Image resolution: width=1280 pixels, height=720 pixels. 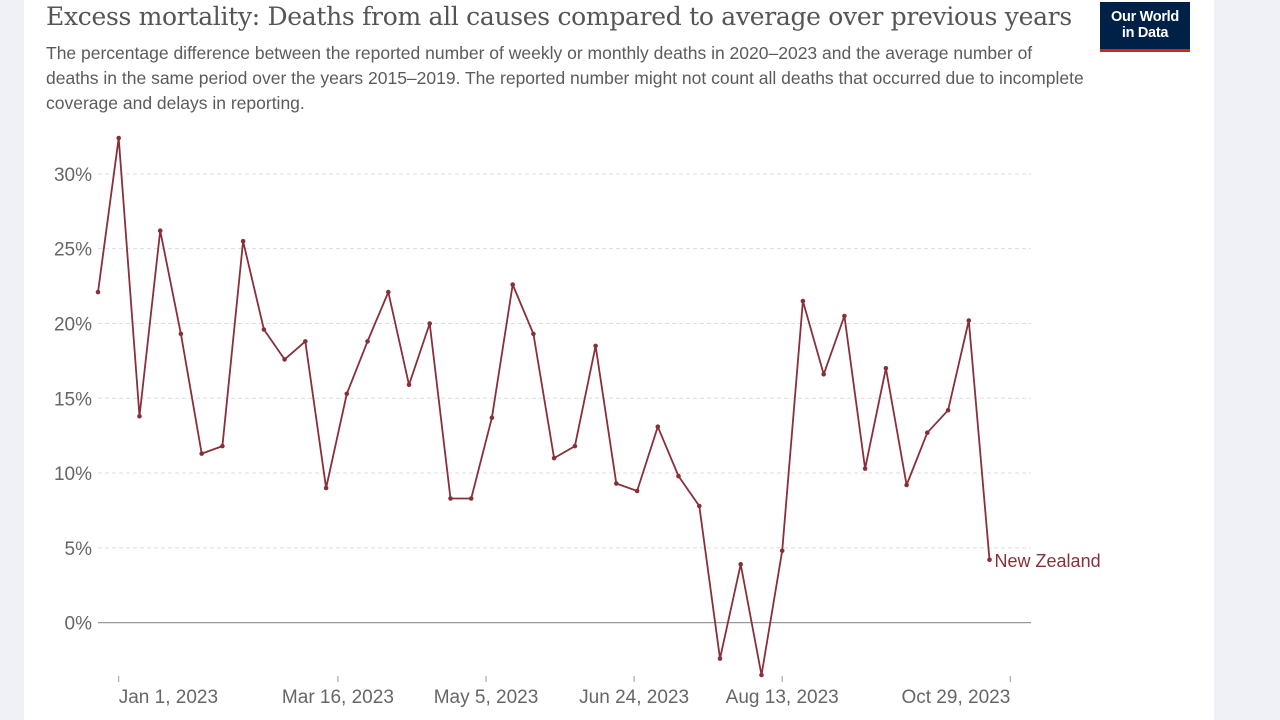 What do you see at coordinates (338, 697) in the screenshot?
I see `x-tick-label: Mar 16, 2023` at bounding box center [338, 697].